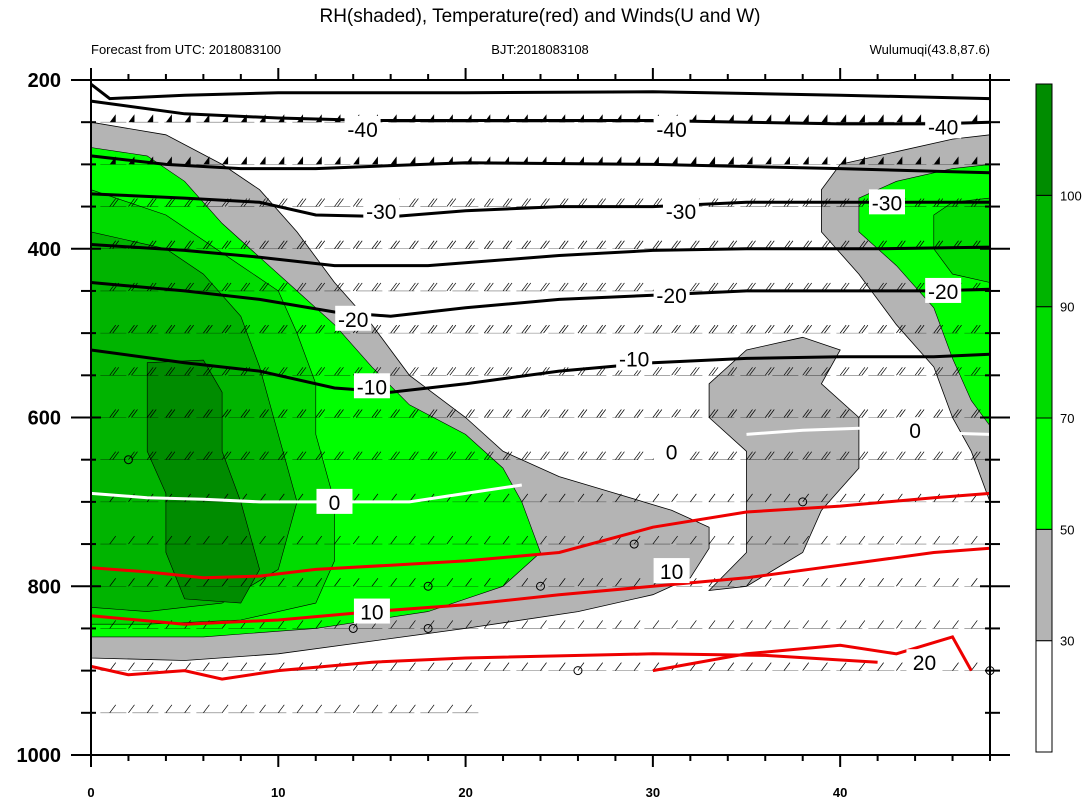  What do you see at coordinates (540, 299) in the screenshot?
I see `temp-contour-black` at bounding box center [540, 299].